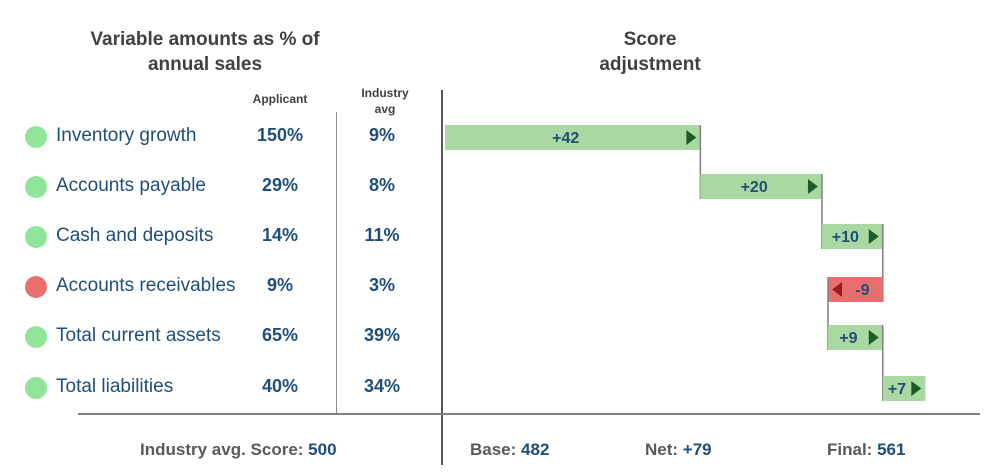 The image size is (991, 475). I want to click on industry-value: 8%, so click(381, 185).